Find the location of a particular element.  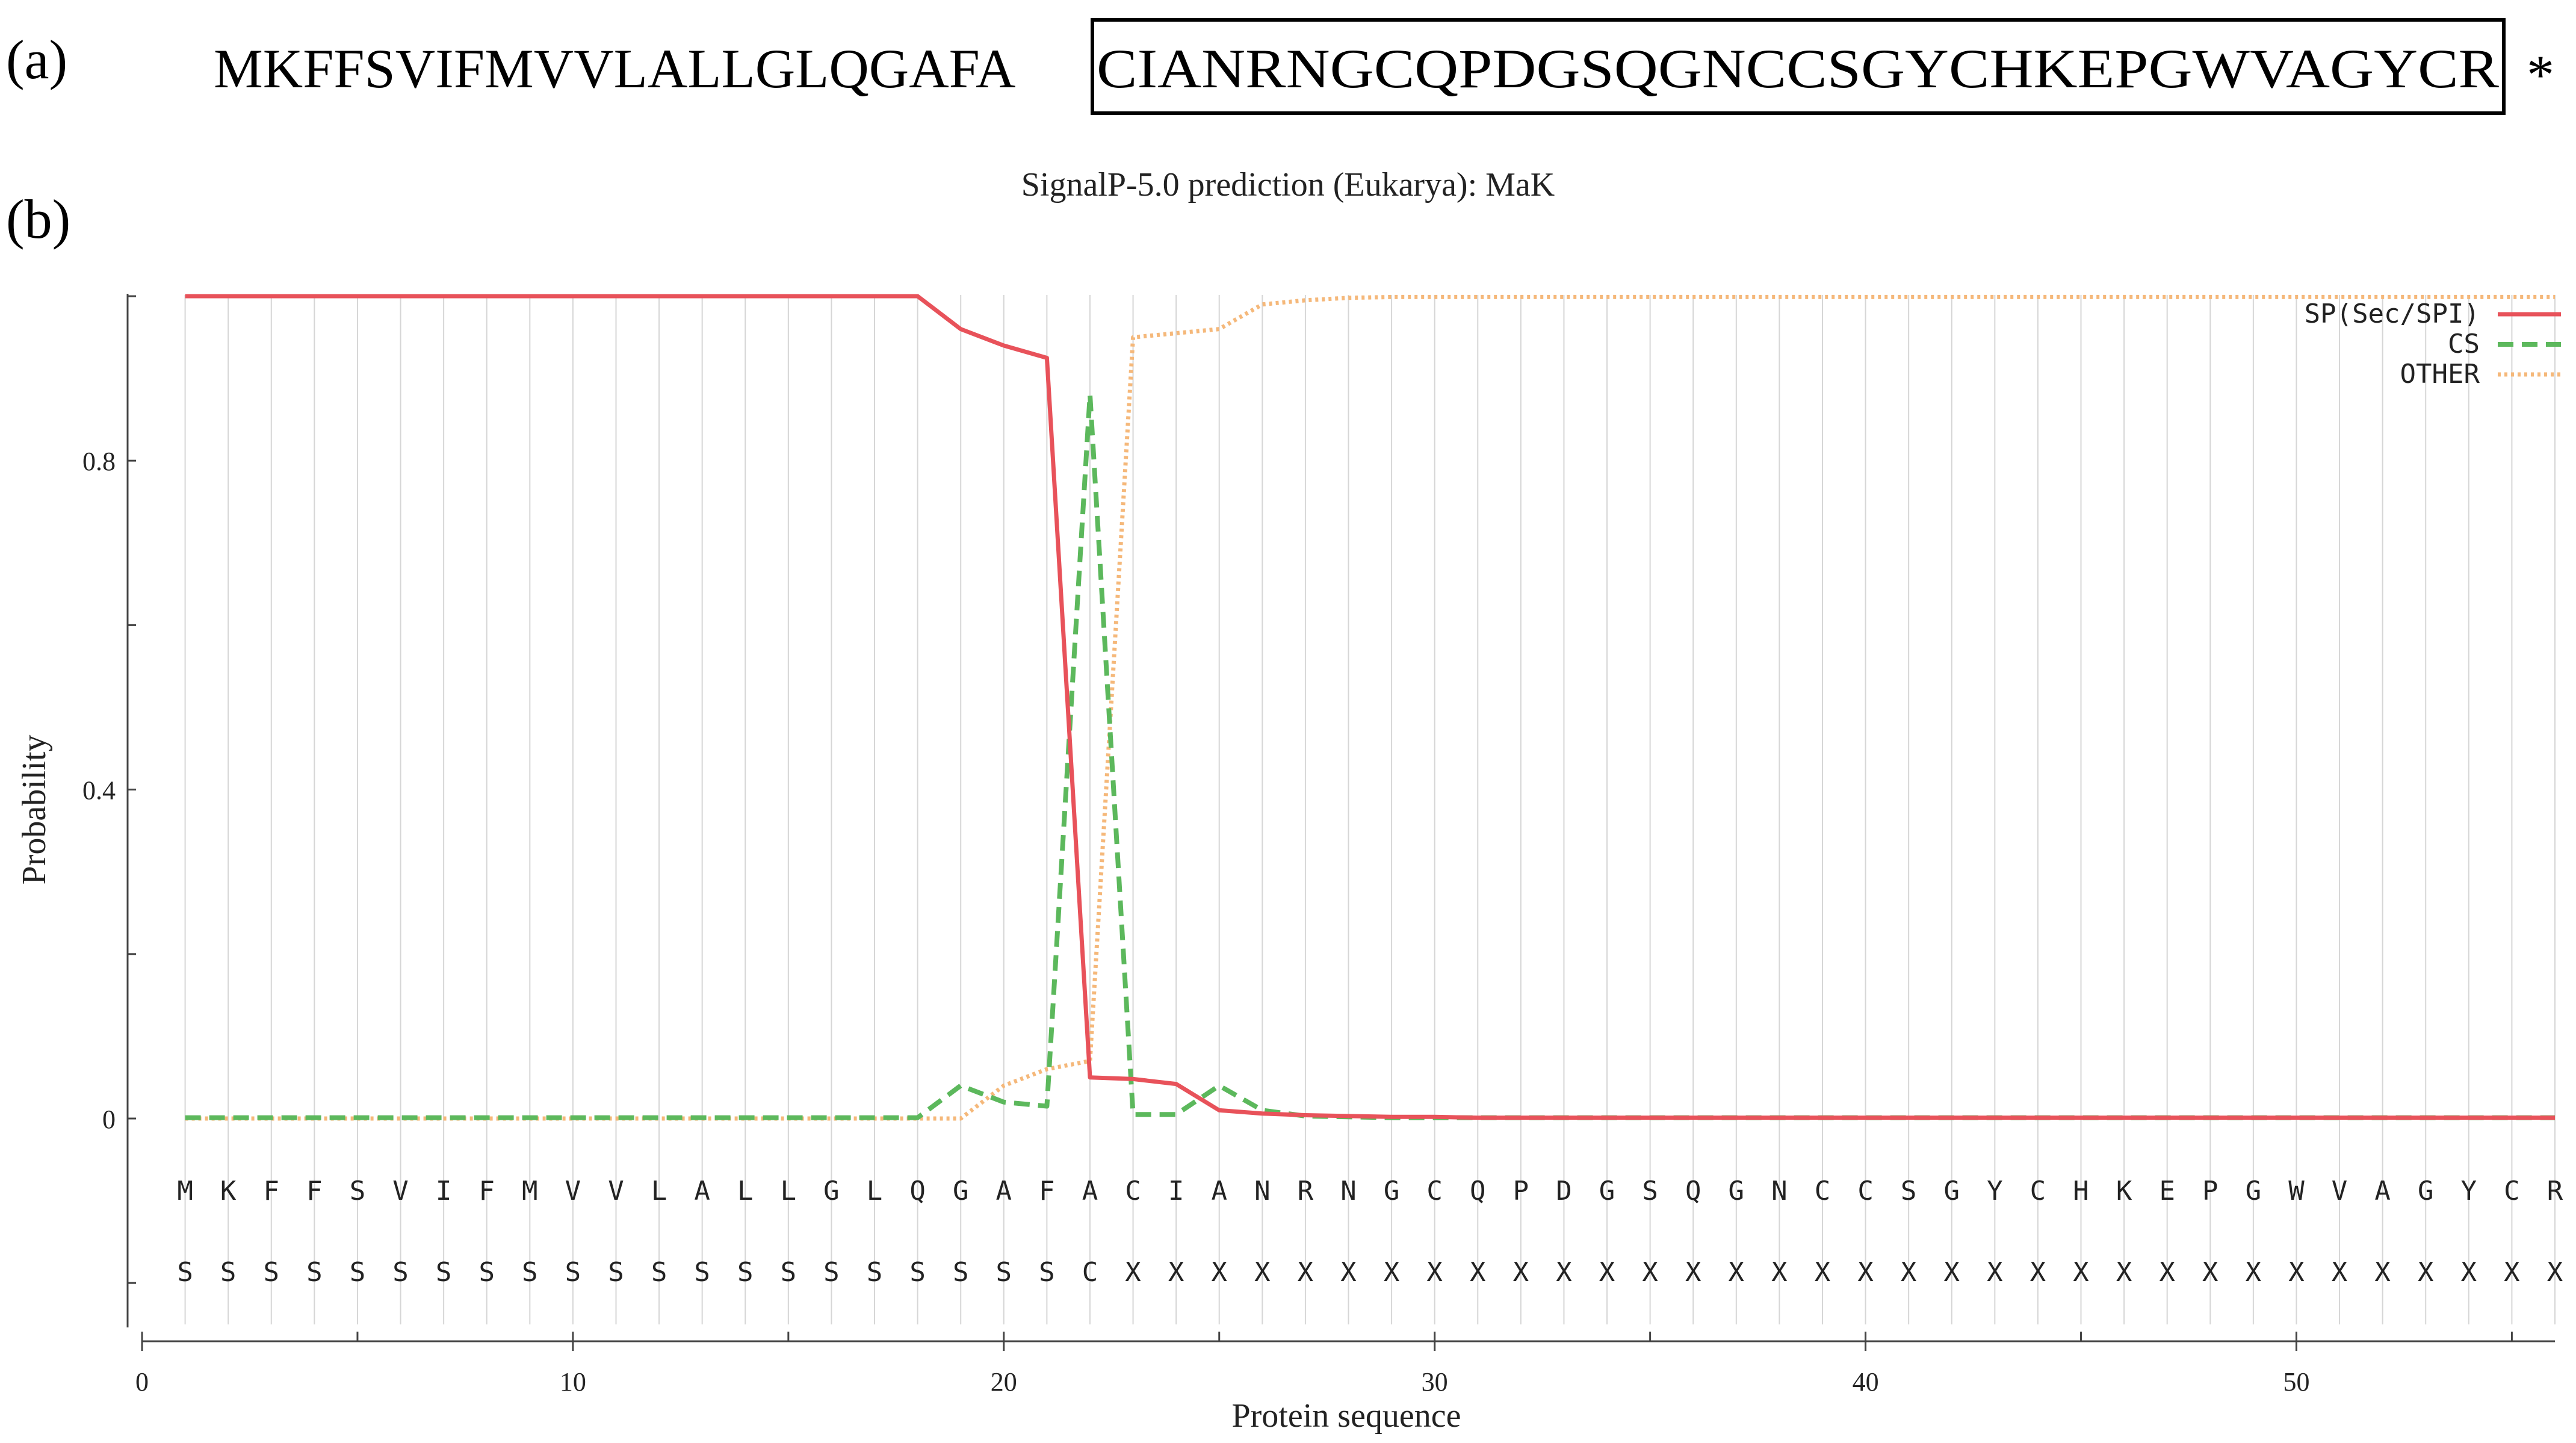

x-tick-label: 10 is located at coordinates (573, 1382).